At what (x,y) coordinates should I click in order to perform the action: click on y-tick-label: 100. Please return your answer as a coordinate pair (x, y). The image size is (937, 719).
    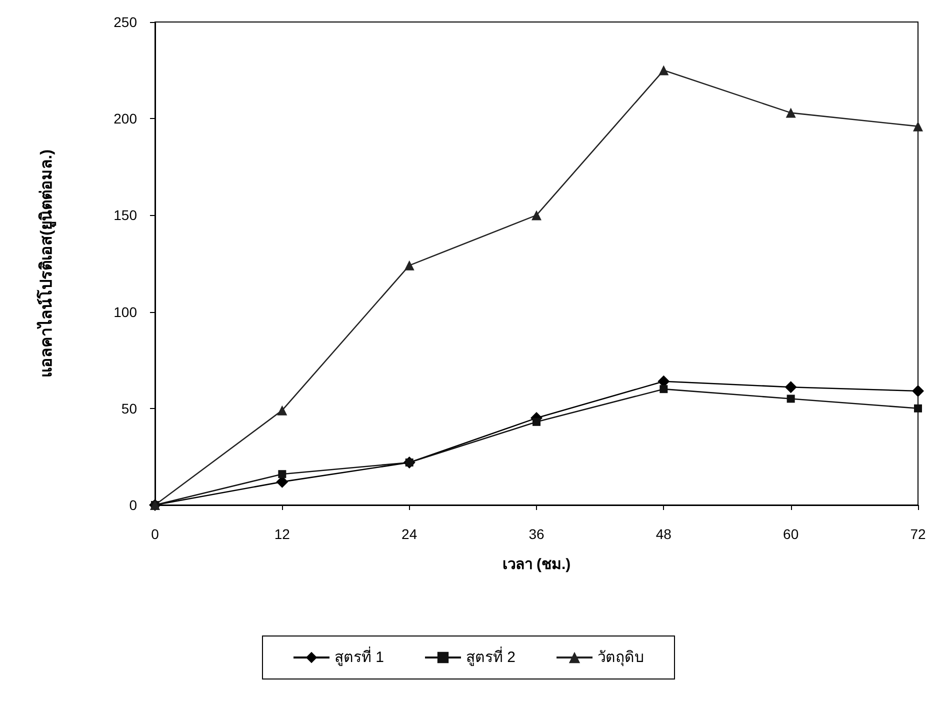
    Looking at the image, I should click on (126, 312).